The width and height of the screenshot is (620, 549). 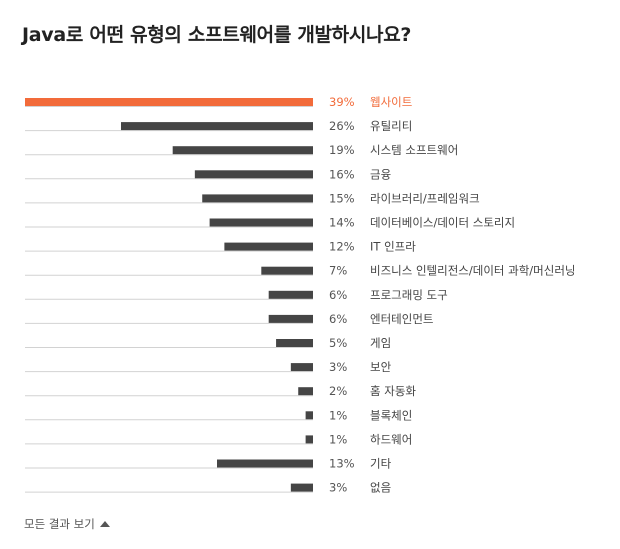 What do you see at coordinates (342, 102) in the screenshot?
I see `value-label: 39%` at bounding box center [342, 102].